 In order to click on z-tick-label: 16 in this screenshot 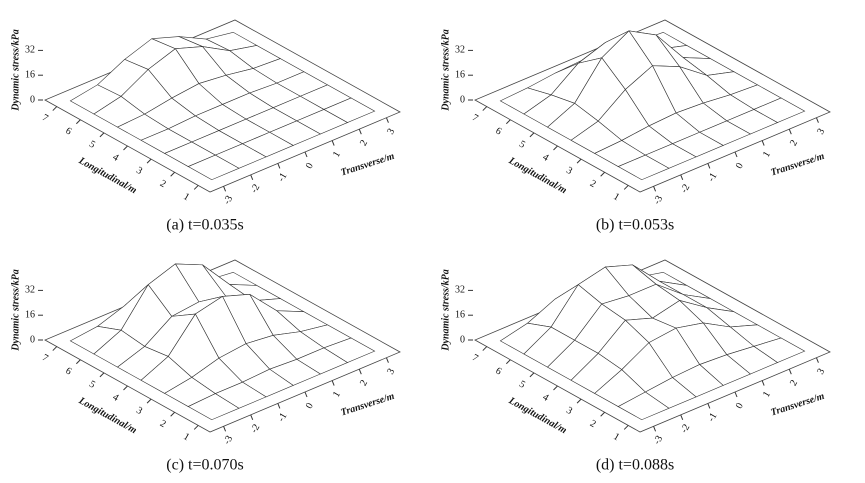, I will do `click(30, 314)`.